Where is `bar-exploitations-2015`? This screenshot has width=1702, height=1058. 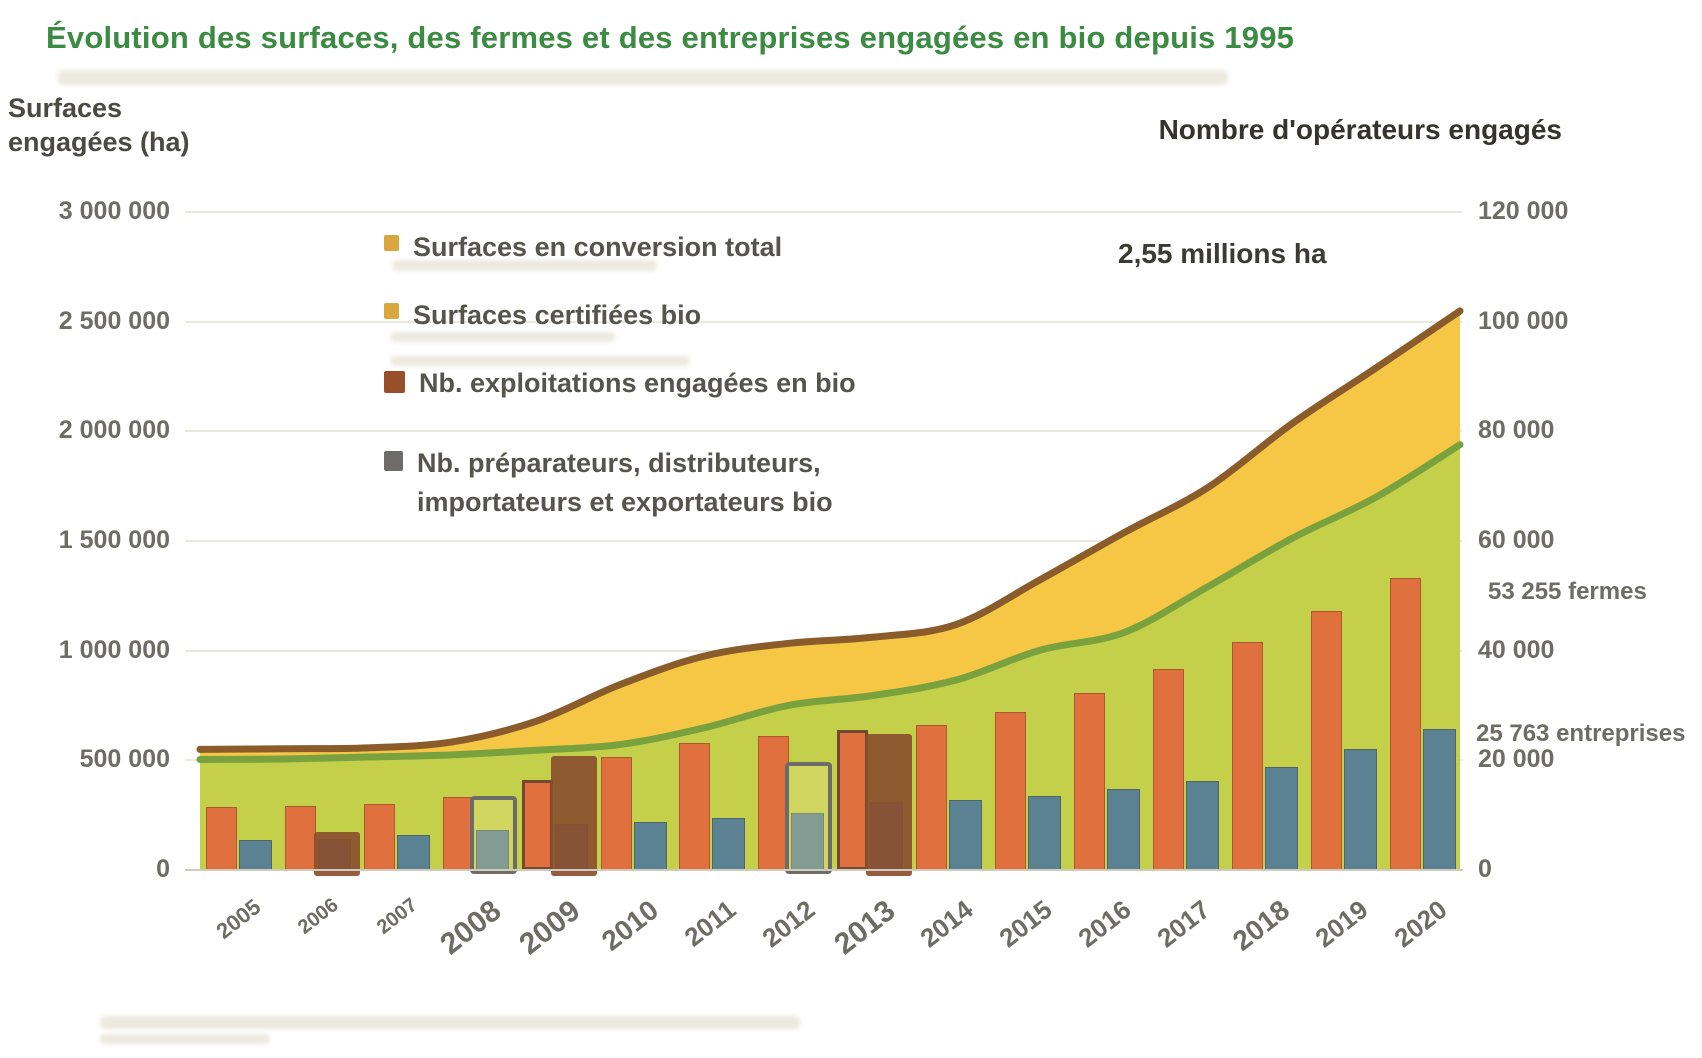
bar-exploitations-2015 is located at coordinates (1010, 790).